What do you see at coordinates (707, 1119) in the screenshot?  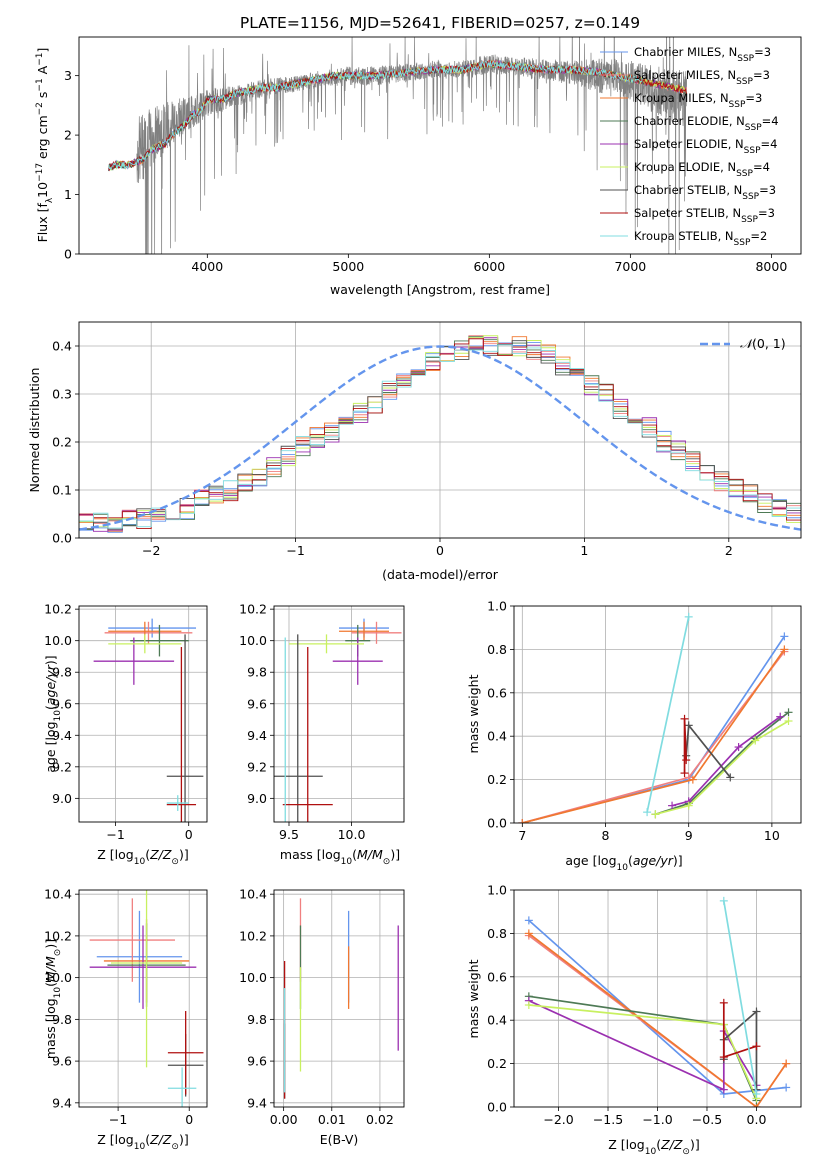 I see `x-tick-label: −0.5` at bounding box center [707, 1119].